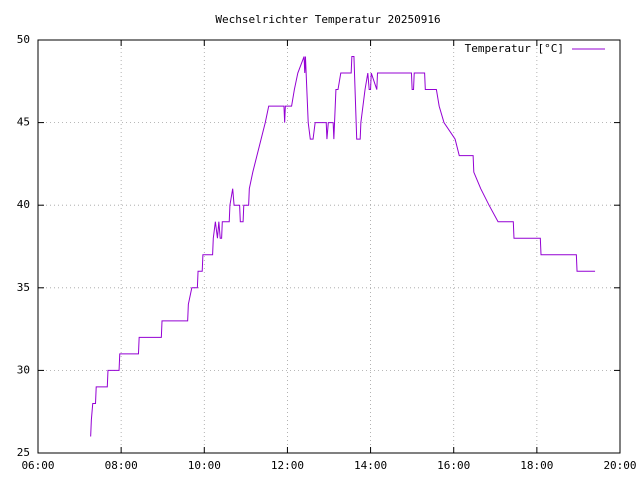  What do you see at coordinates (370, 465) in the screenshot?
I see `x-tick-label: 14:00` at bounding box center [370, 465].